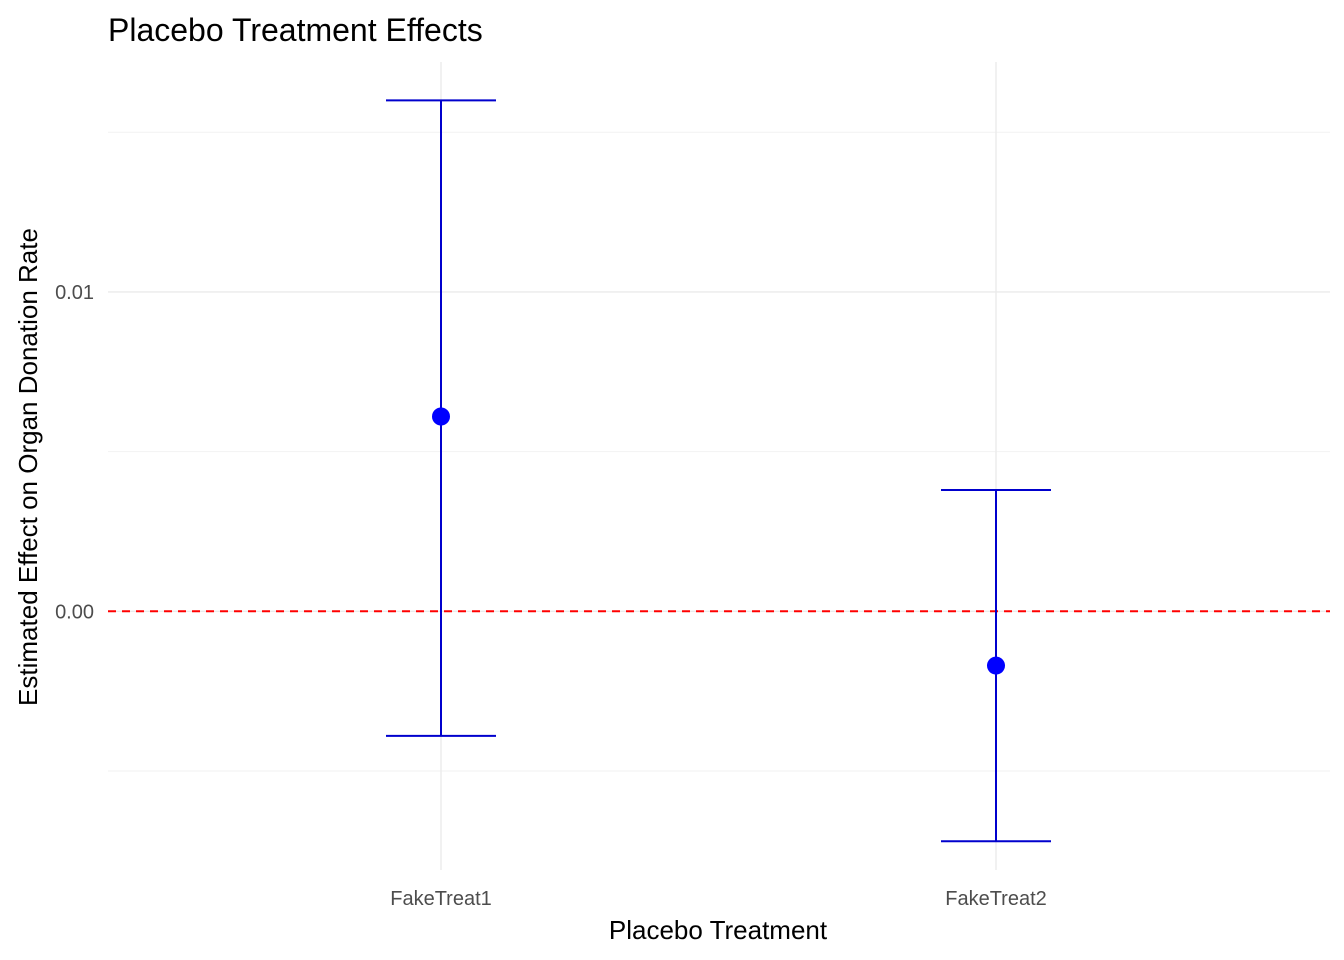 The height and width of the screenshot is (960, 1344). Describe the element at coordinates (718, 541) in the screenshot. I see `point-group` at that location.